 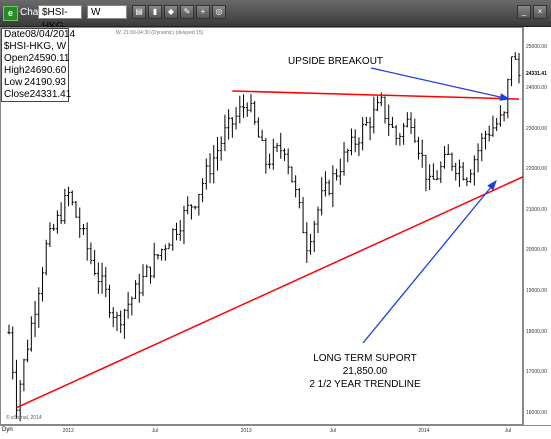 What do you see at coordinates (376, 95) in the screenshot?
I see `resistance-line` at bounding box center [376, 95].